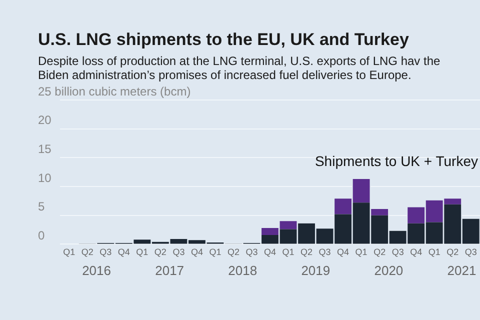  What do you see at coordinates (45, 177) in the screenshot?
I see `y-tick-label: 10` at bounding box center [45, 177].